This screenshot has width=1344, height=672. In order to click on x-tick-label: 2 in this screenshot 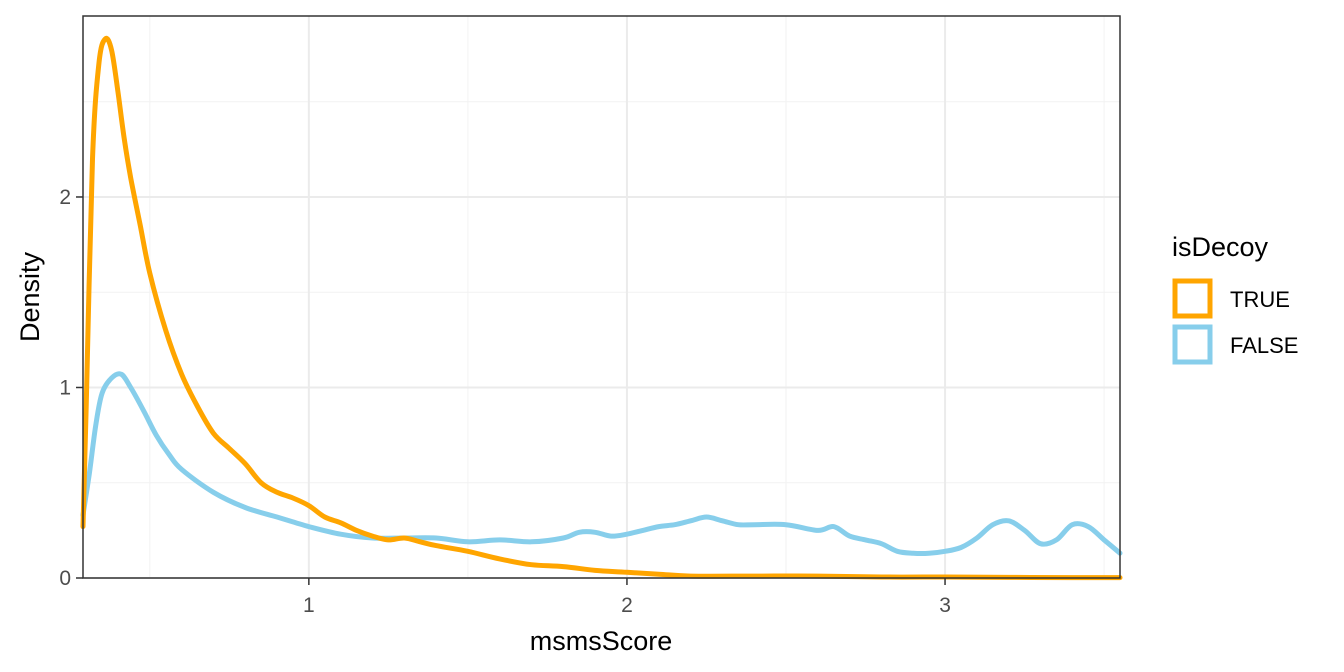, I will do `click(627, 605)`.